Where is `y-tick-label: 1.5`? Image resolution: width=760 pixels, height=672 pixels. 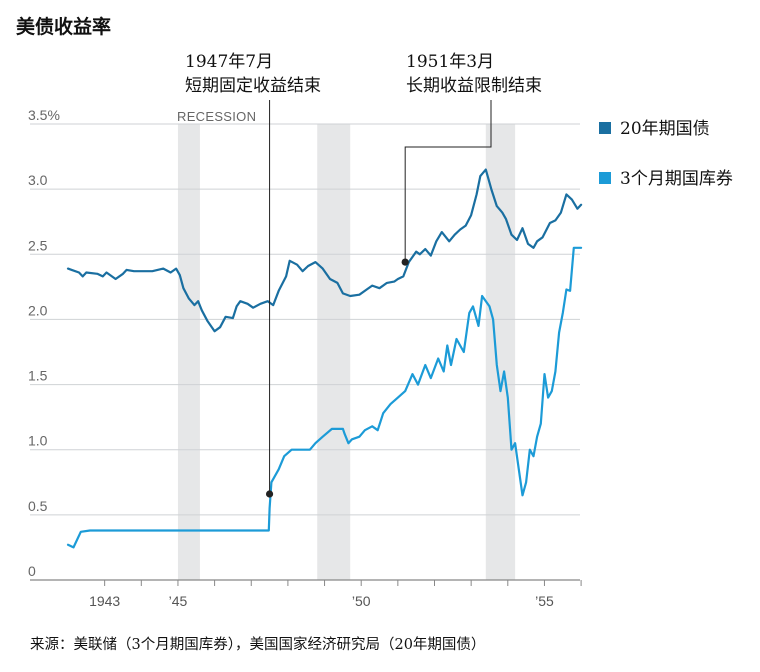 y-tick-label: 1.5 is located at coordinates (38, 376).